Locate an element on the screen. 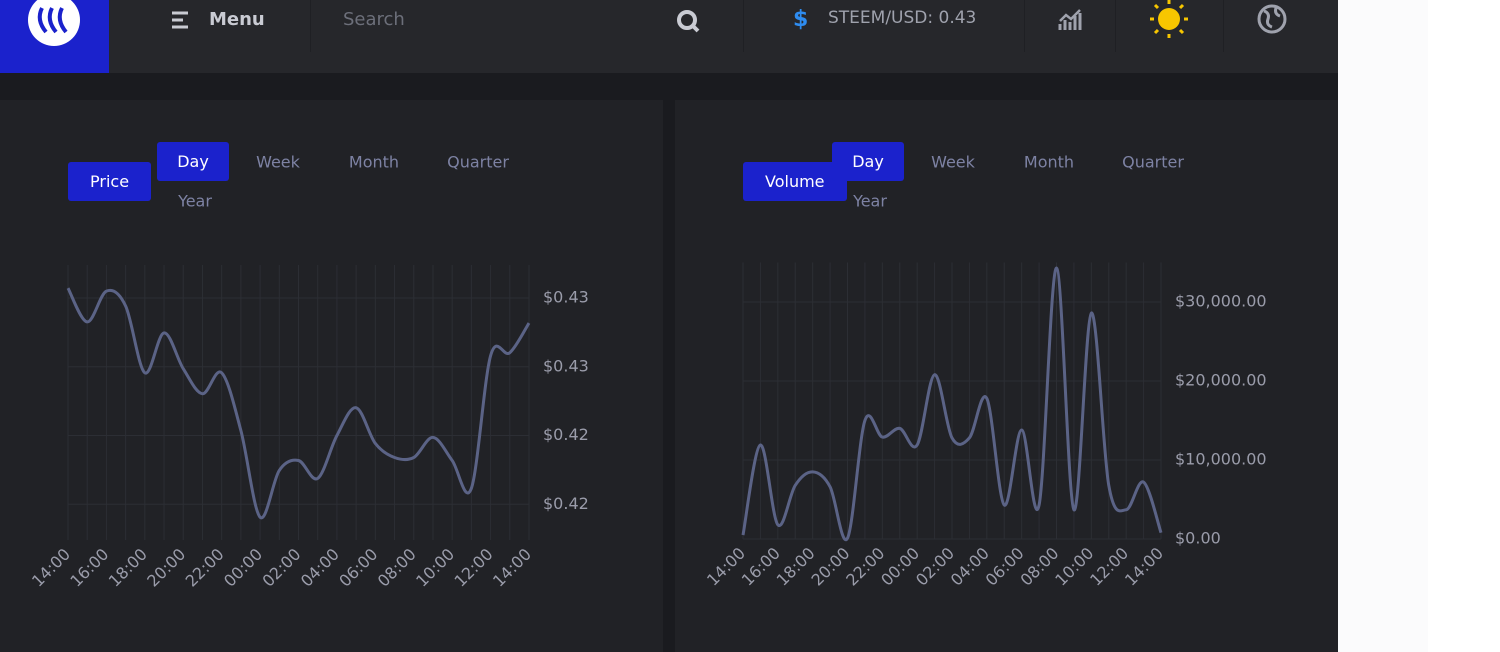 The width and height of the screenshot is (1500, 652). logo is located at coordinates (54, 36).